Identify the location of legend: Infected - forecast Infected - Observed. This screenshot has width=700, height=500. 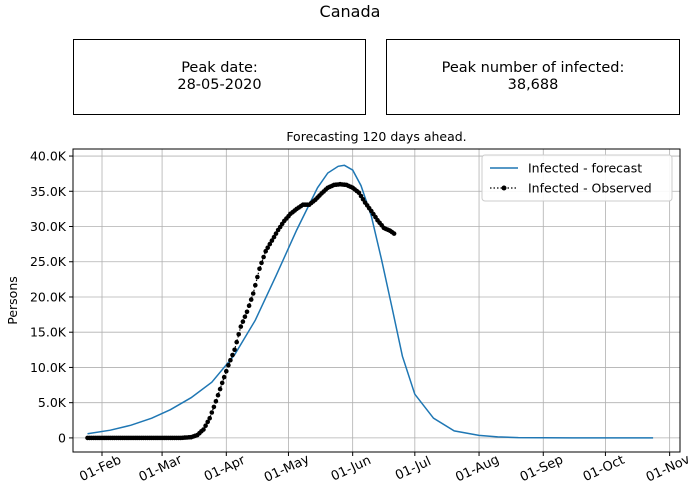
(577, 178).